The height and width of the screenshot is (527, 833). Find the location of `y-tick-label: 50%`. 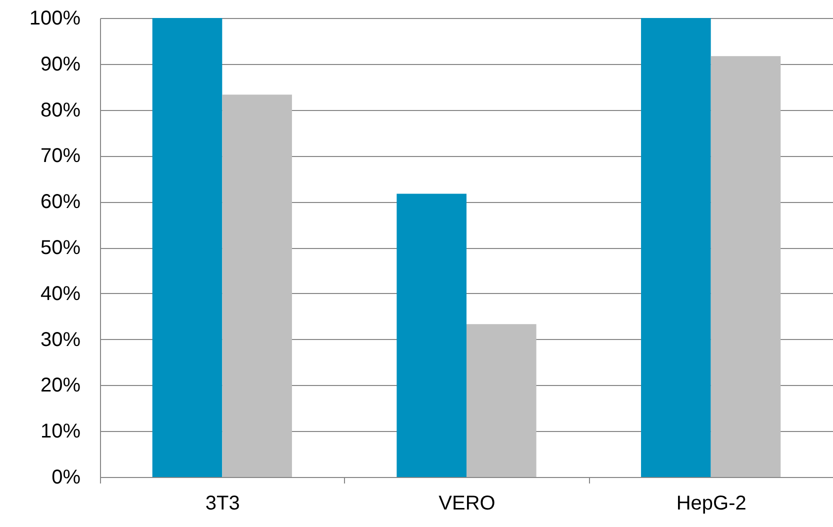

y-tick-label: 50% is located at coordinates (60, 248).